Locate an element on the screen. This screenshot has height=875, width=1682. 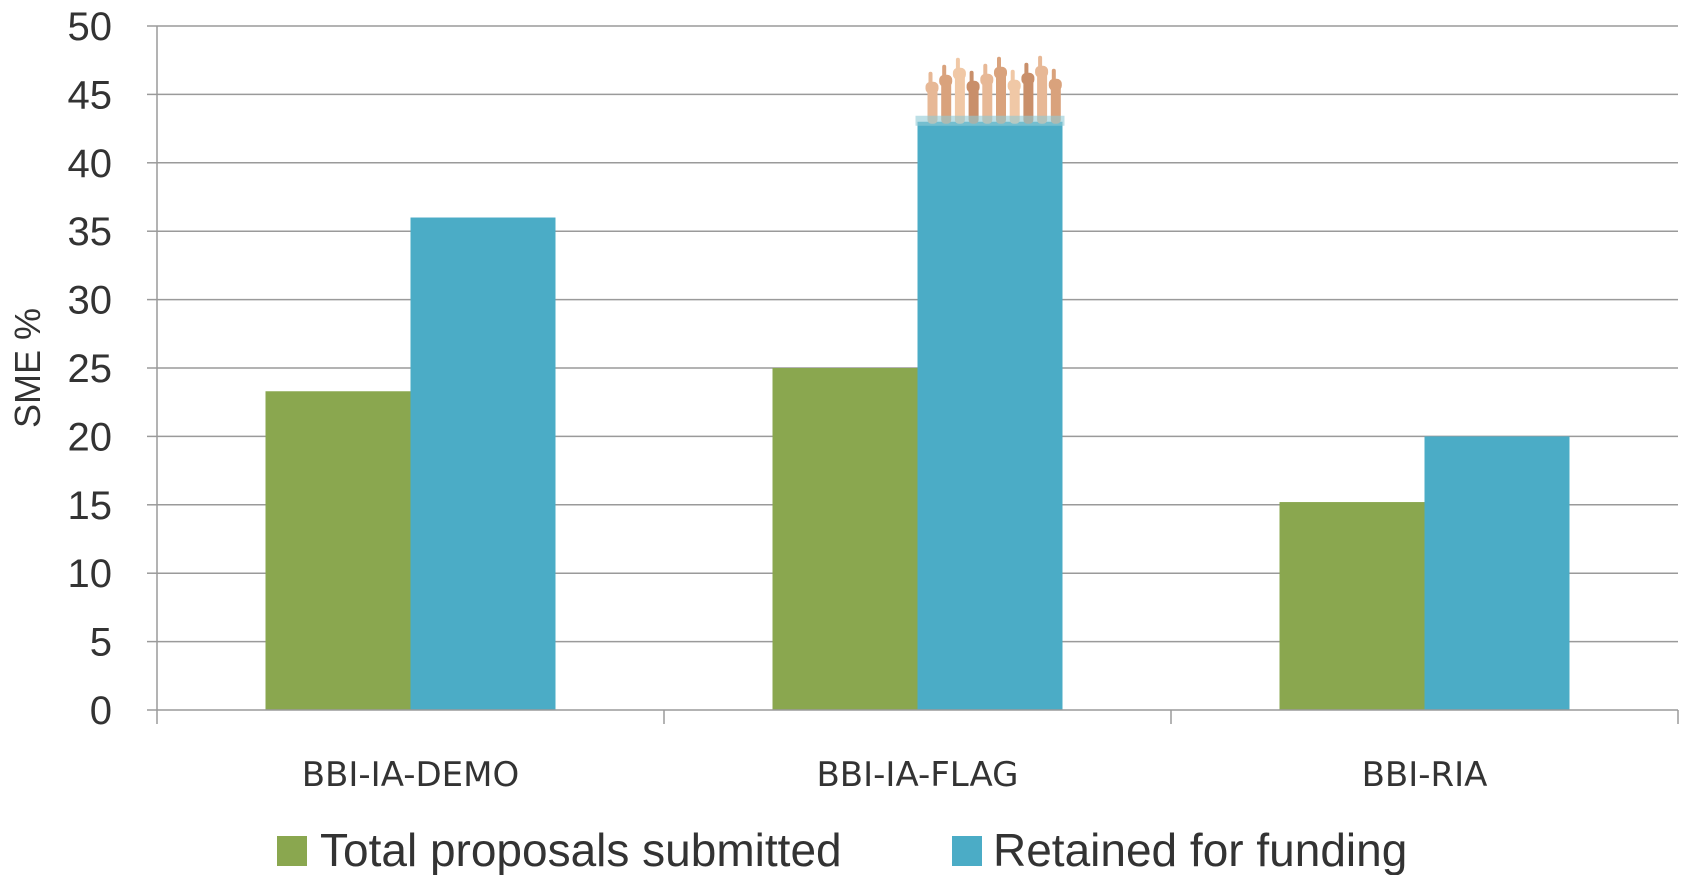
thumbs-up-hands-icon is located at coordinates (990, 90).